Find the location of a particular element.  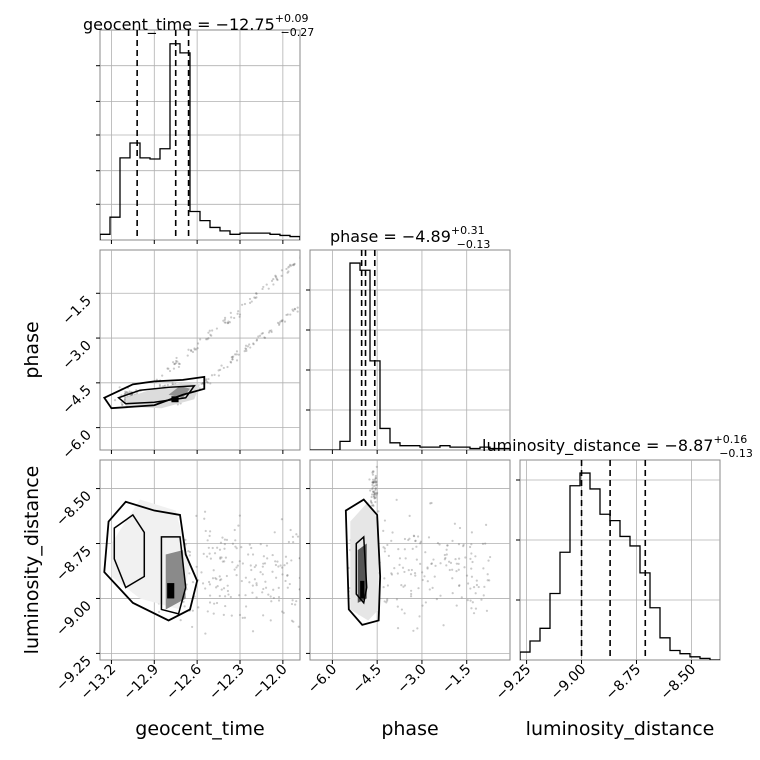

x-tick-label: −8.50 is located at coordinates (679, 683).